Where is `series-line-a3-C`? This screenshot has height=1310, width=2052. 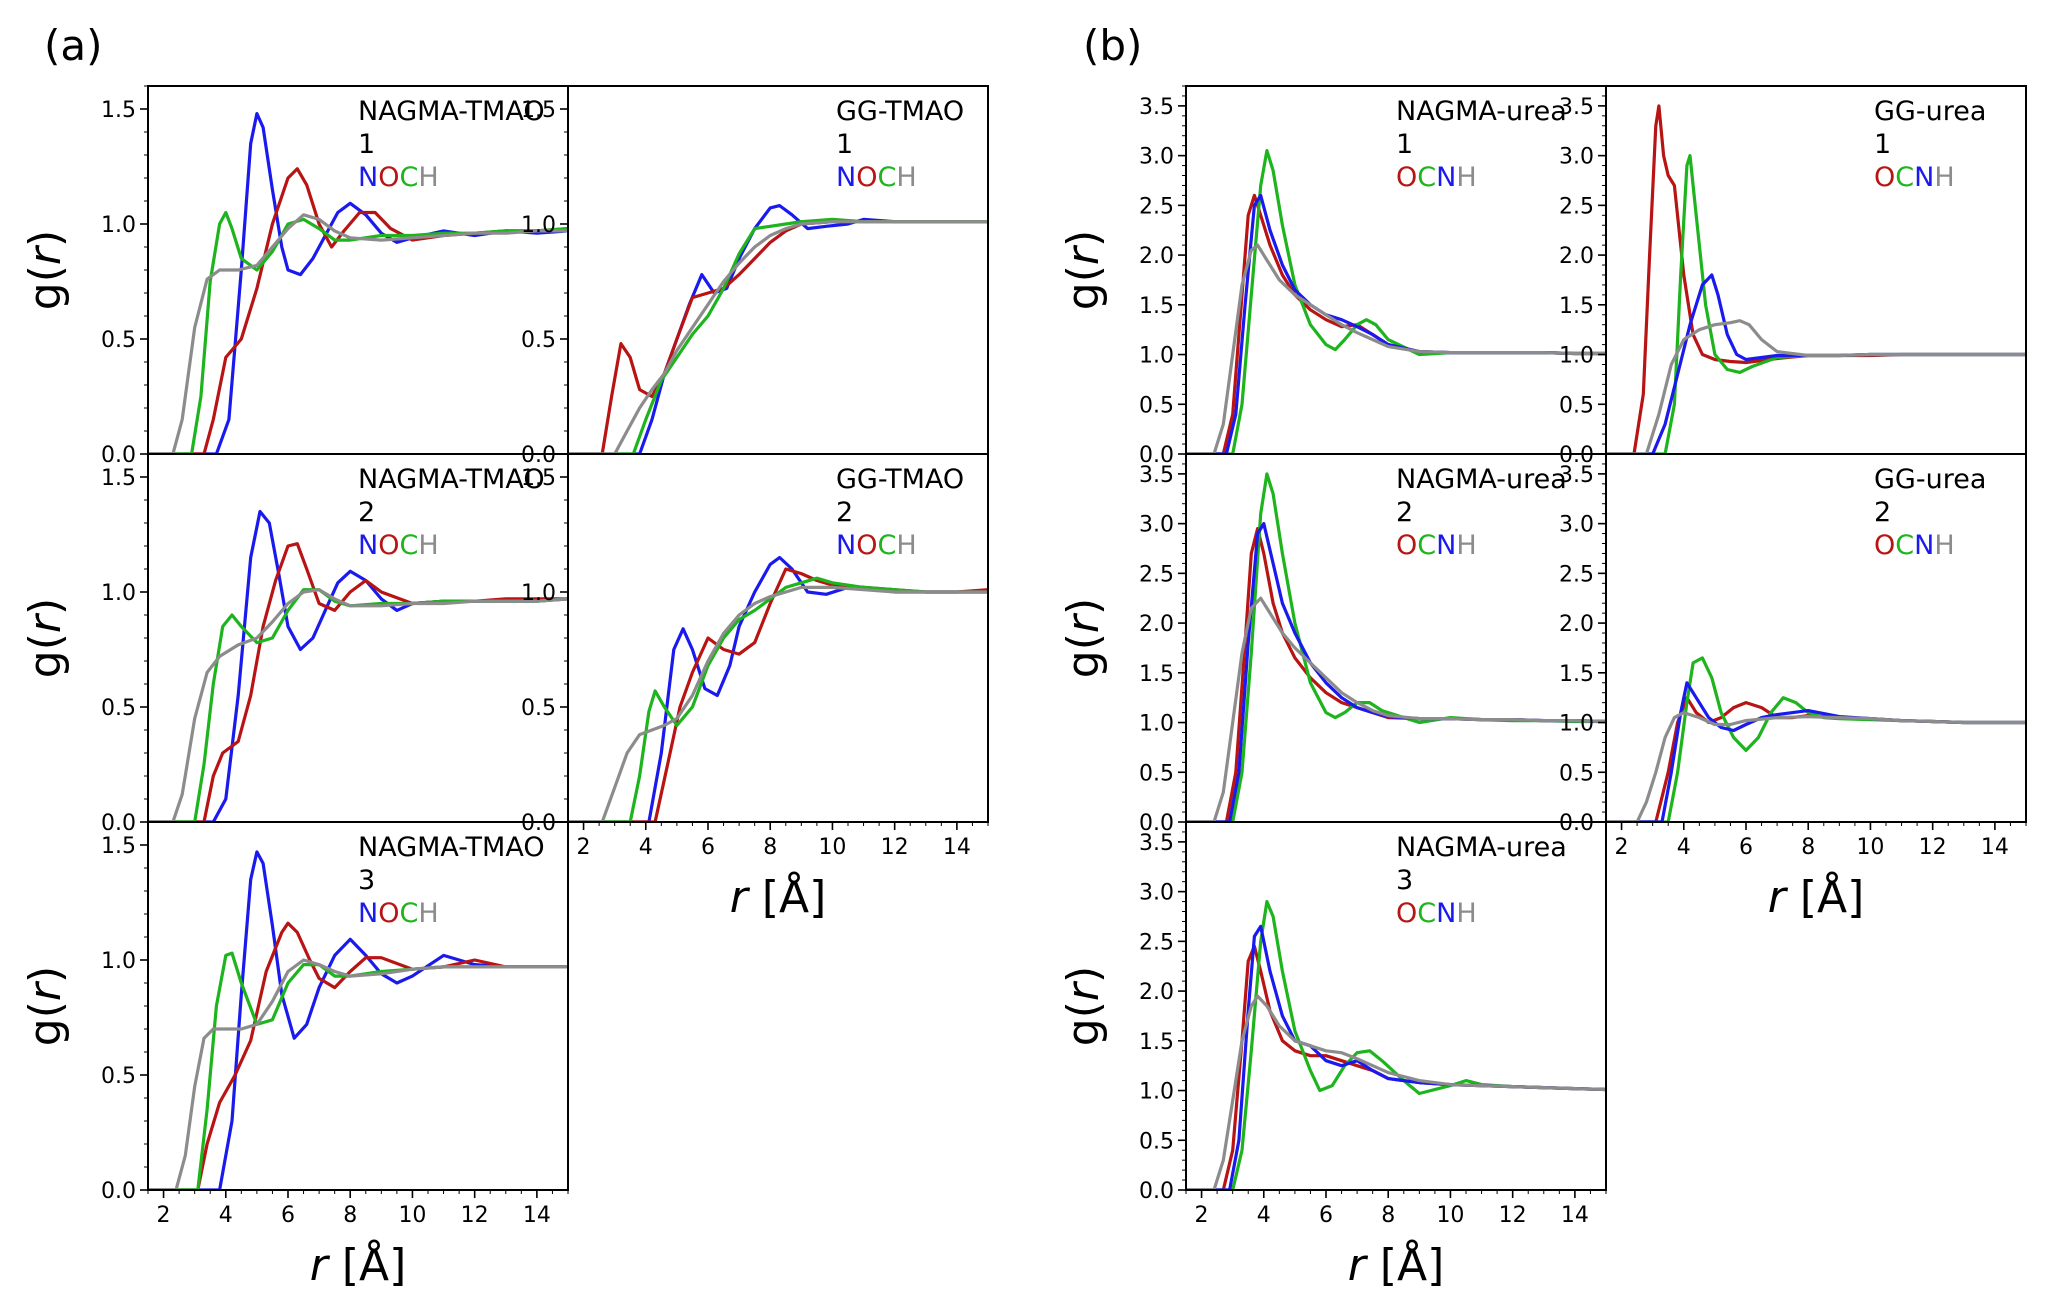 series-line-a3-C is located at coordinates (358, 1070).